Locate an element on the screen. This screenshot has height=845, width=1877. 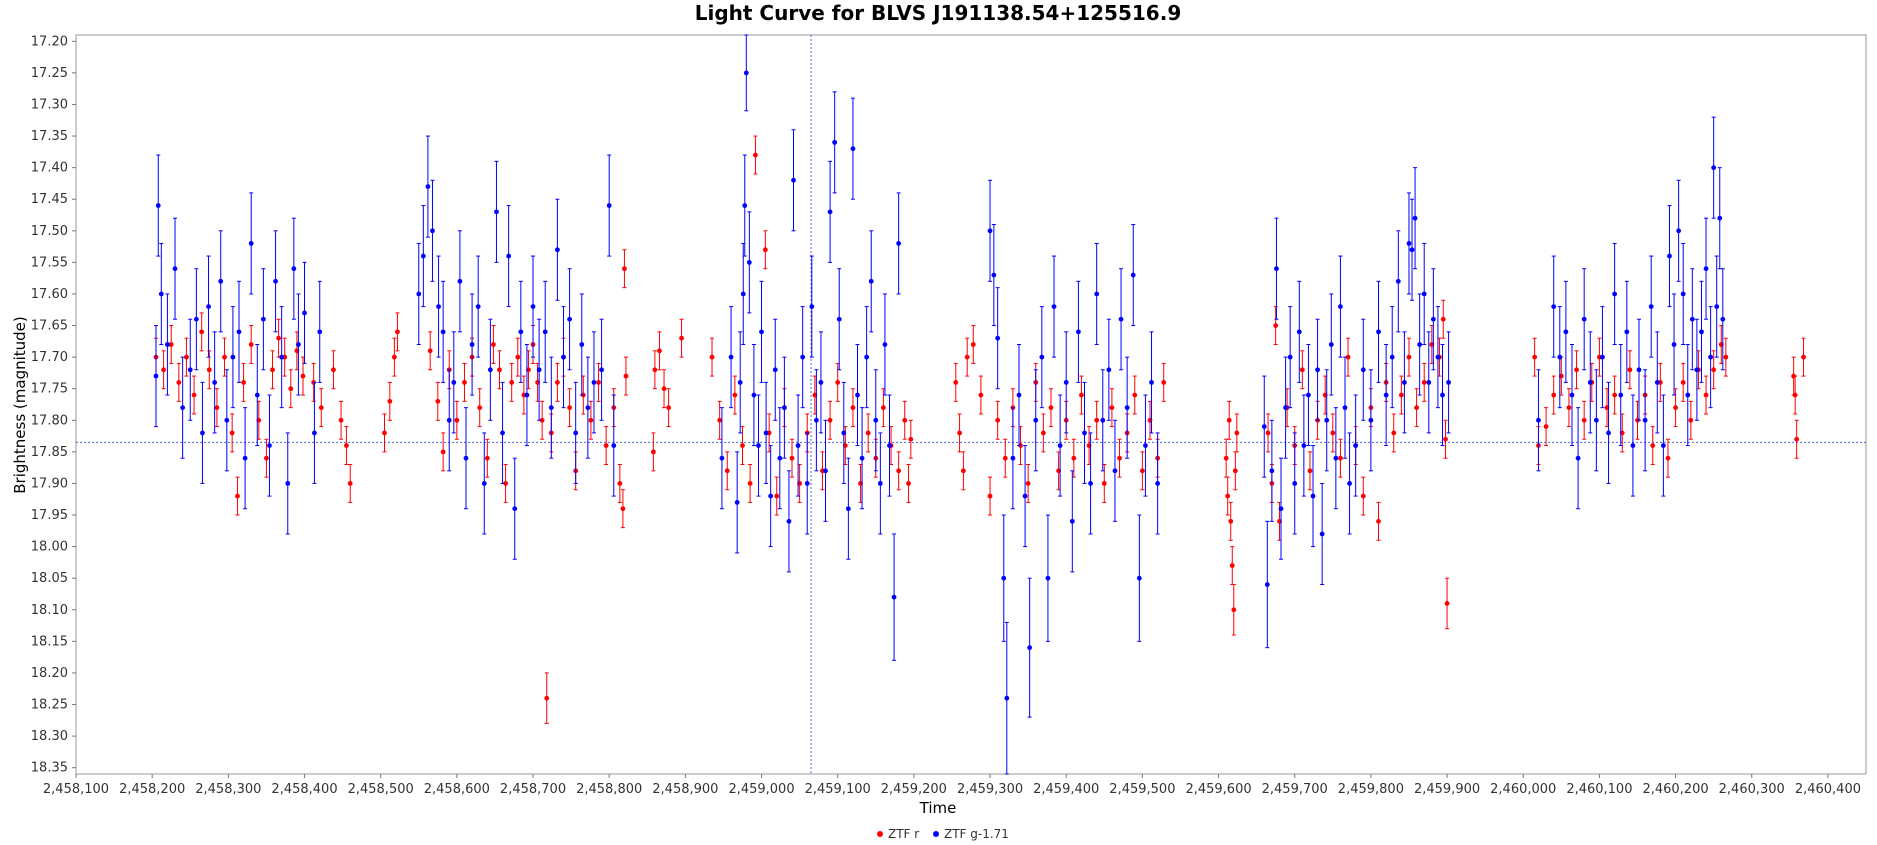
x-tick-label: 2,460,300 is located at coordinates (1752, 789).